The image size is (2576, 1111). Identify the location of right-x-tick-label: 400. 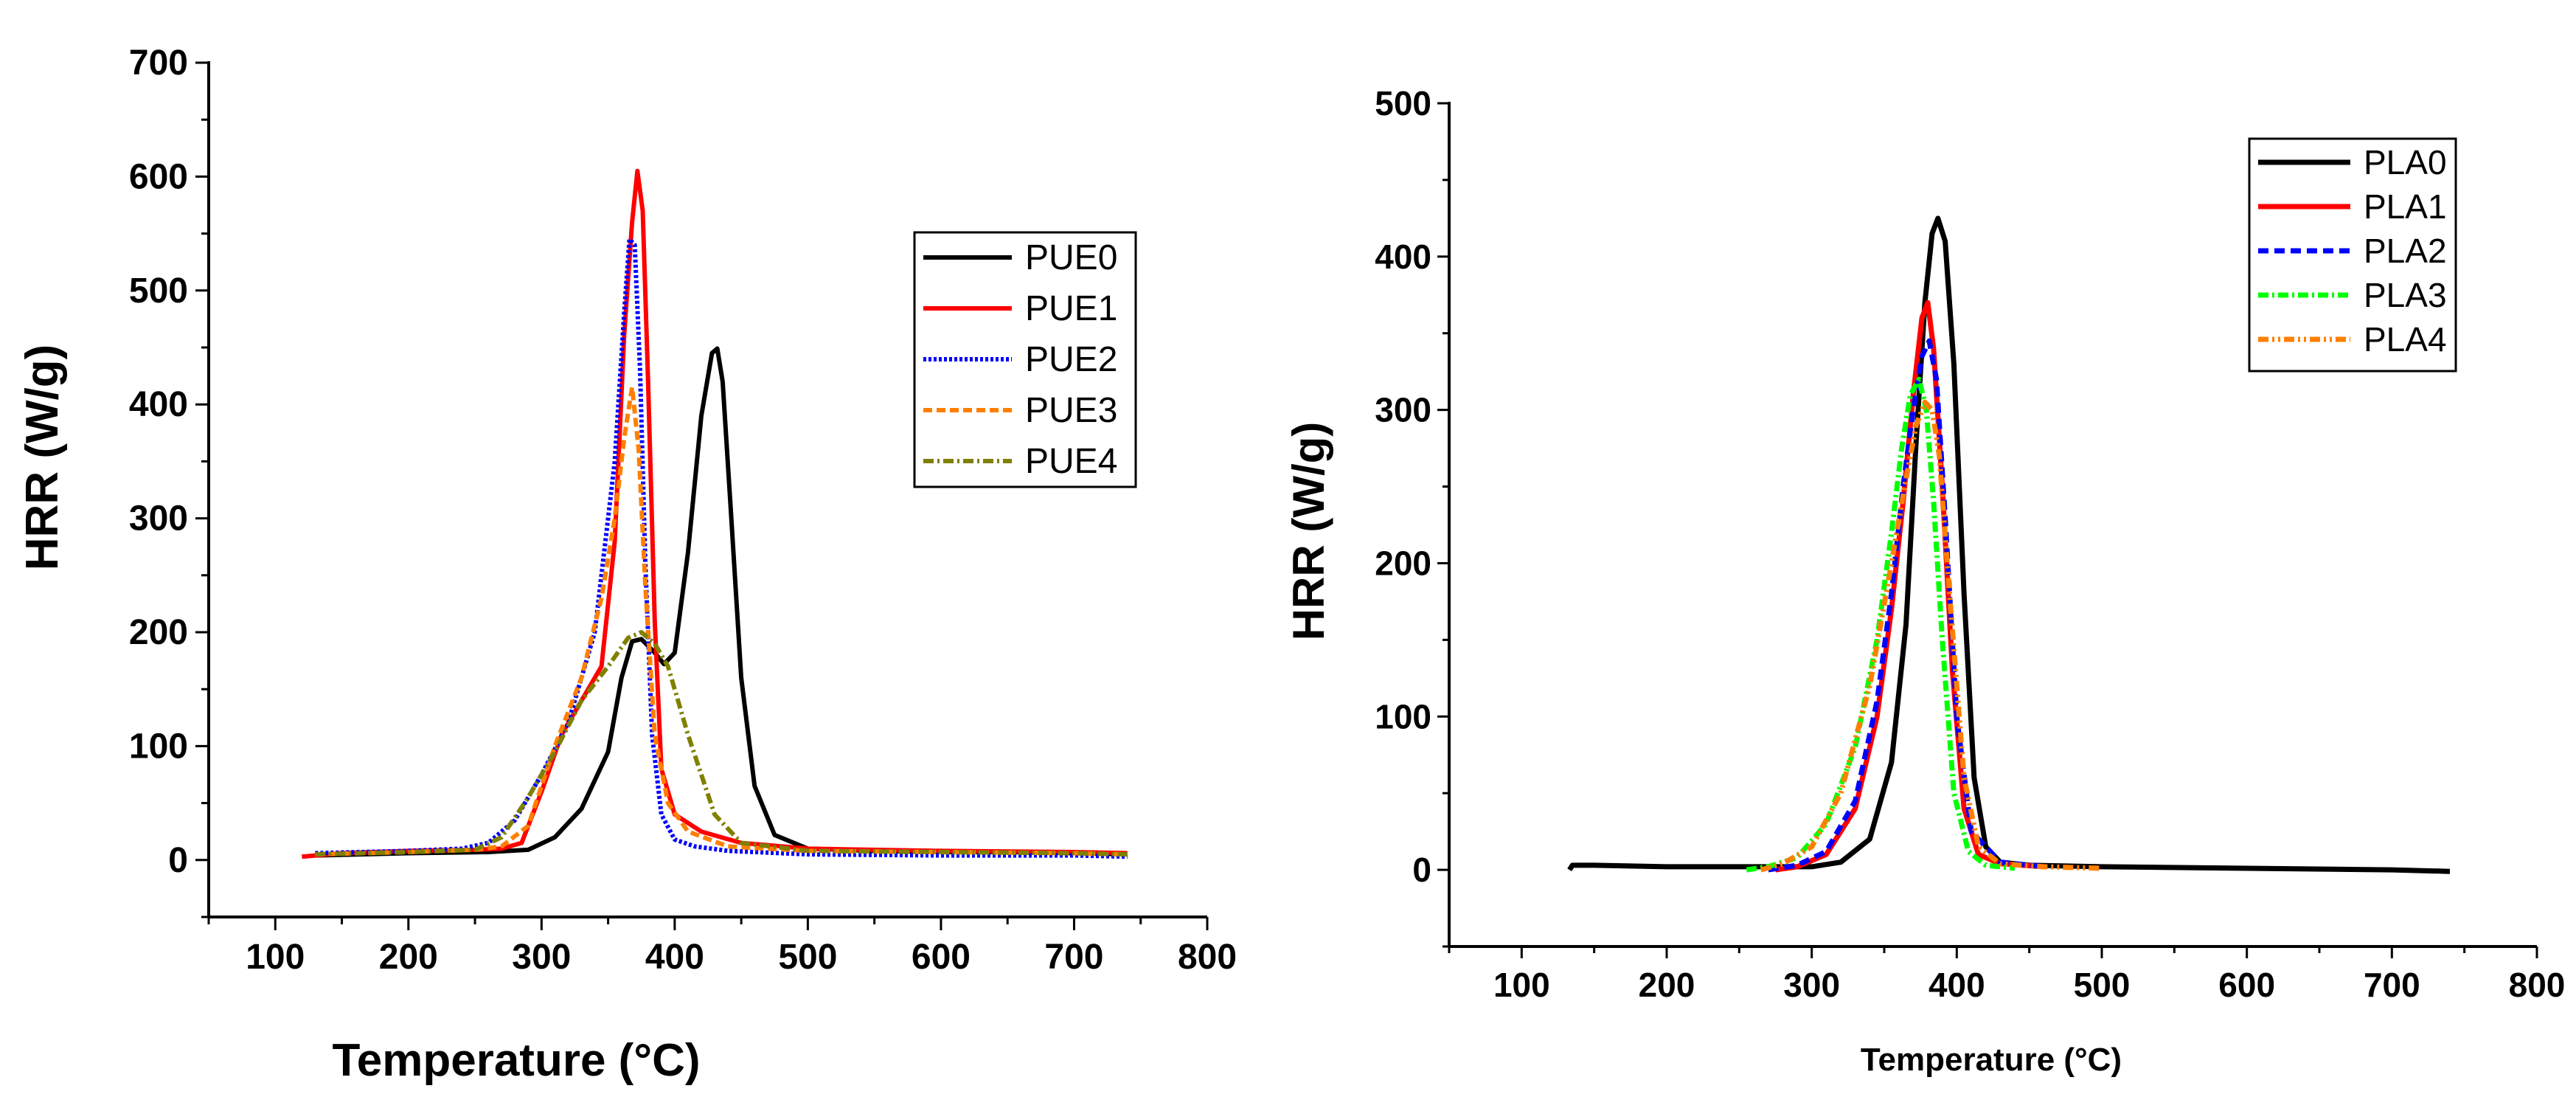
(1956, 985).